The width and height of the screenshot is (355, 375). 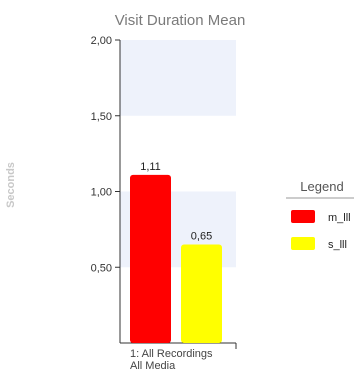 What do you see at coordinates (201, 237) in the screenshot?
I see `data-label-s_lll: 0,65` at bounding box center [201, 237].